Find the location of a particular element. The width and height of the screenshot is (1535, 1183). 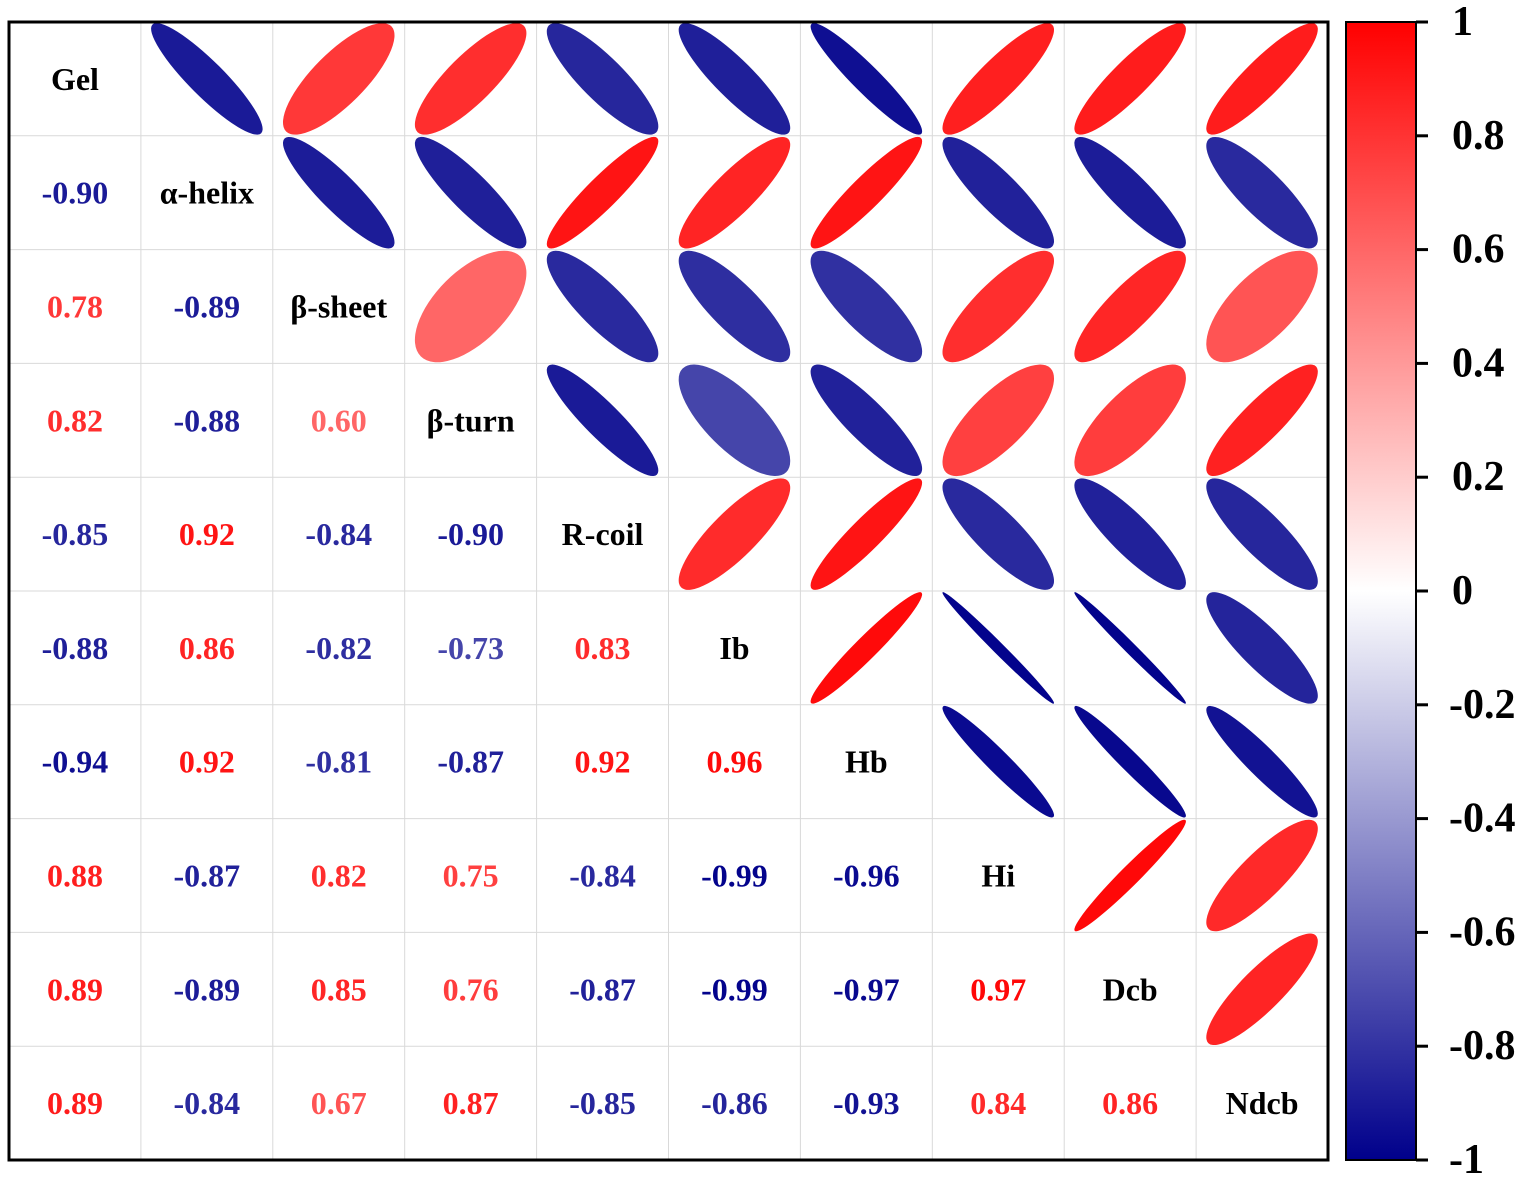

correlation-value: 0.85 is located at coordinates (339, 989).